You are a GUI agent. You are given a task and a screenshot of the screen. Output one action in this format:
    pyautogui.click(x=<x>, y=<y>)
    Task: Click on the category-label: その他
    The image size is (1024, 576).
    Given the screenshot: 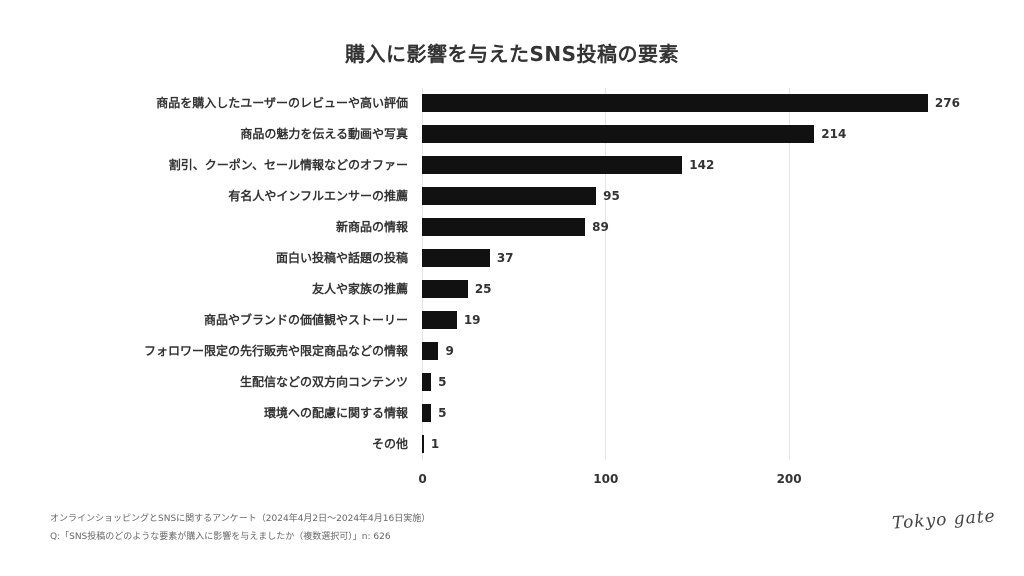 What is the action you would take?
    pyautogui.click(x=389, y=444)
    